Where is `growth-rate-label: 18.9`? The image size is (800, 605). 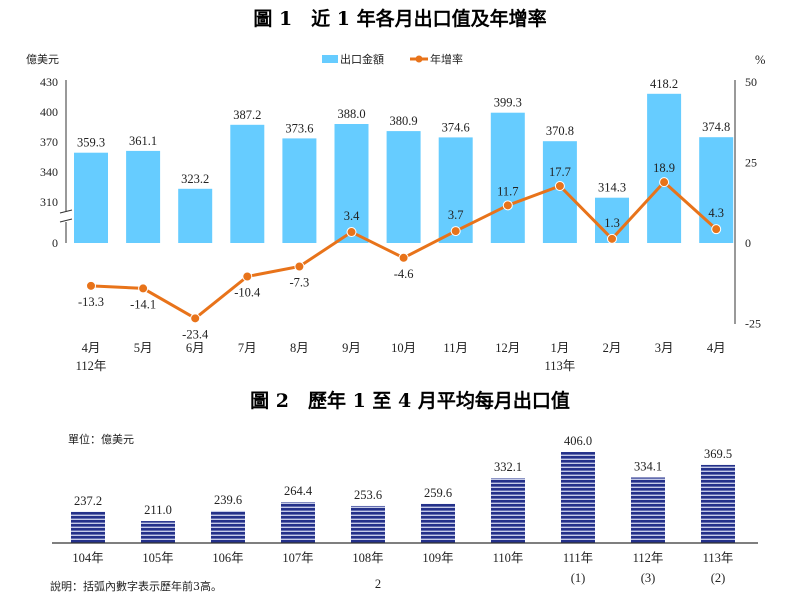
growth-rate-label: 18.9 is located at coordinates (664, 168).